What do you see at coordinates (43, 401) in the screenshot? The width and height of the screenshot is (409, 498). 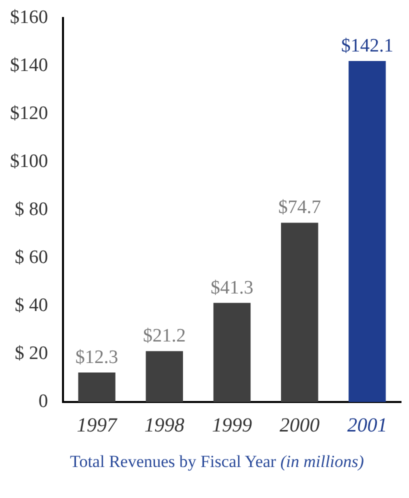 I see `y-tick-label: 0` at bounding box center [43, 401].